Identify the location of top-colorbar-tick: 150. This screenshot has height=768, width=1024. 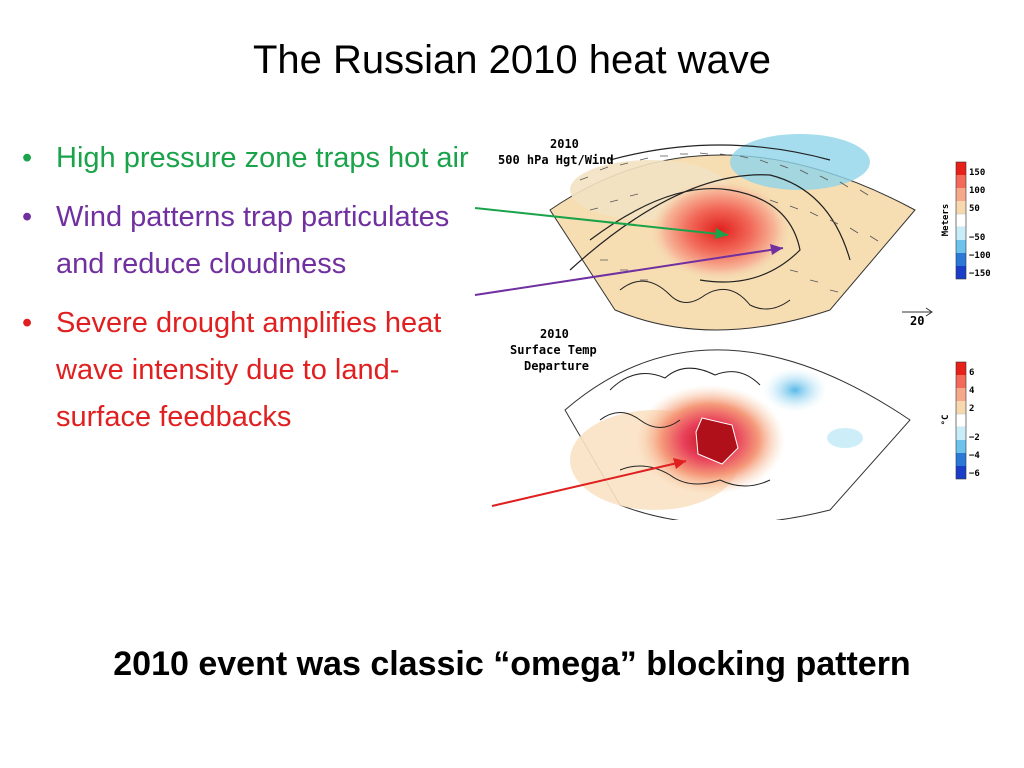
(977, 173).